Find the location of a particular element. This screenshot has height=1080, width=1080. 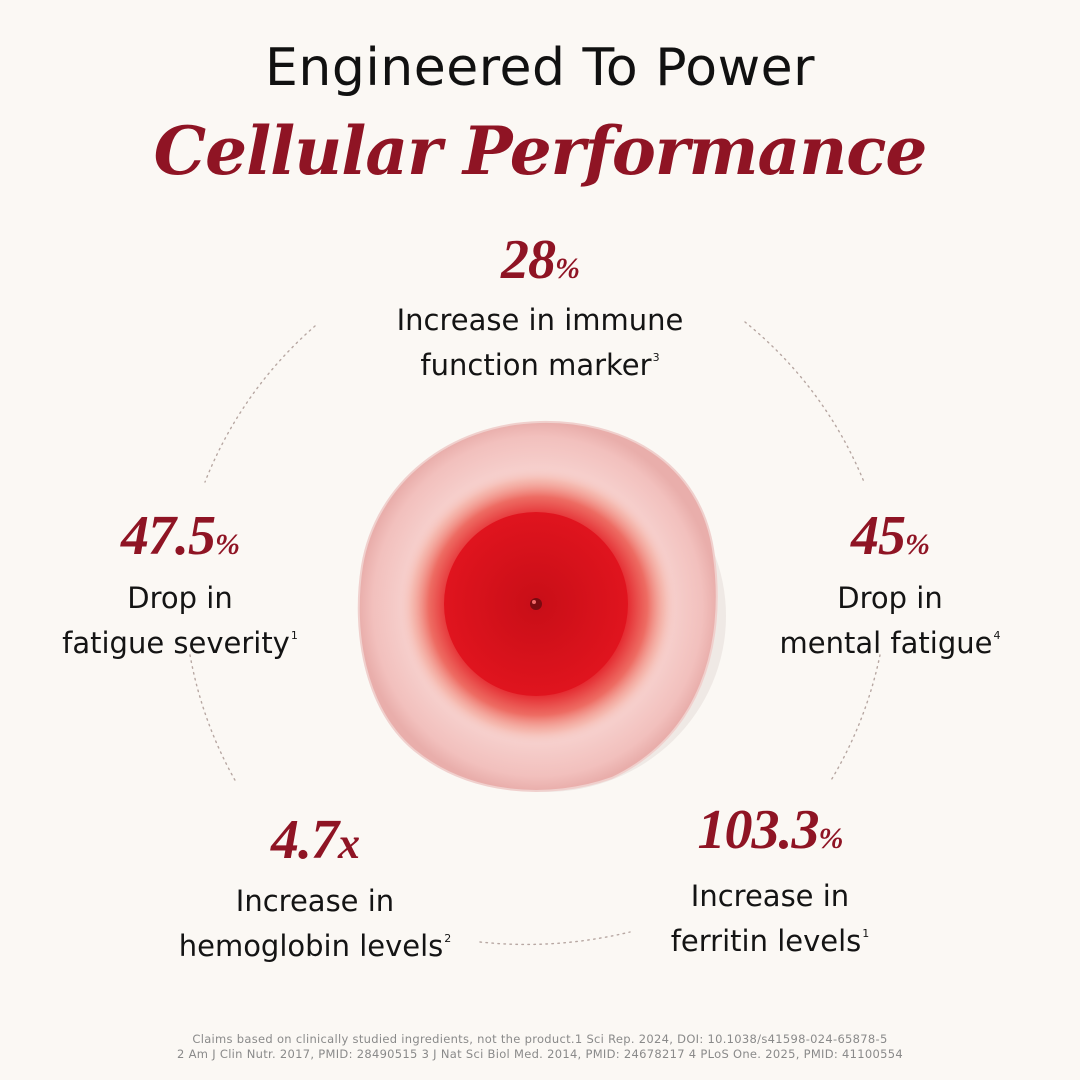

stat-ferritin: 103.3% Increase in ferritin levels1 is located at coordinates (770, 881).